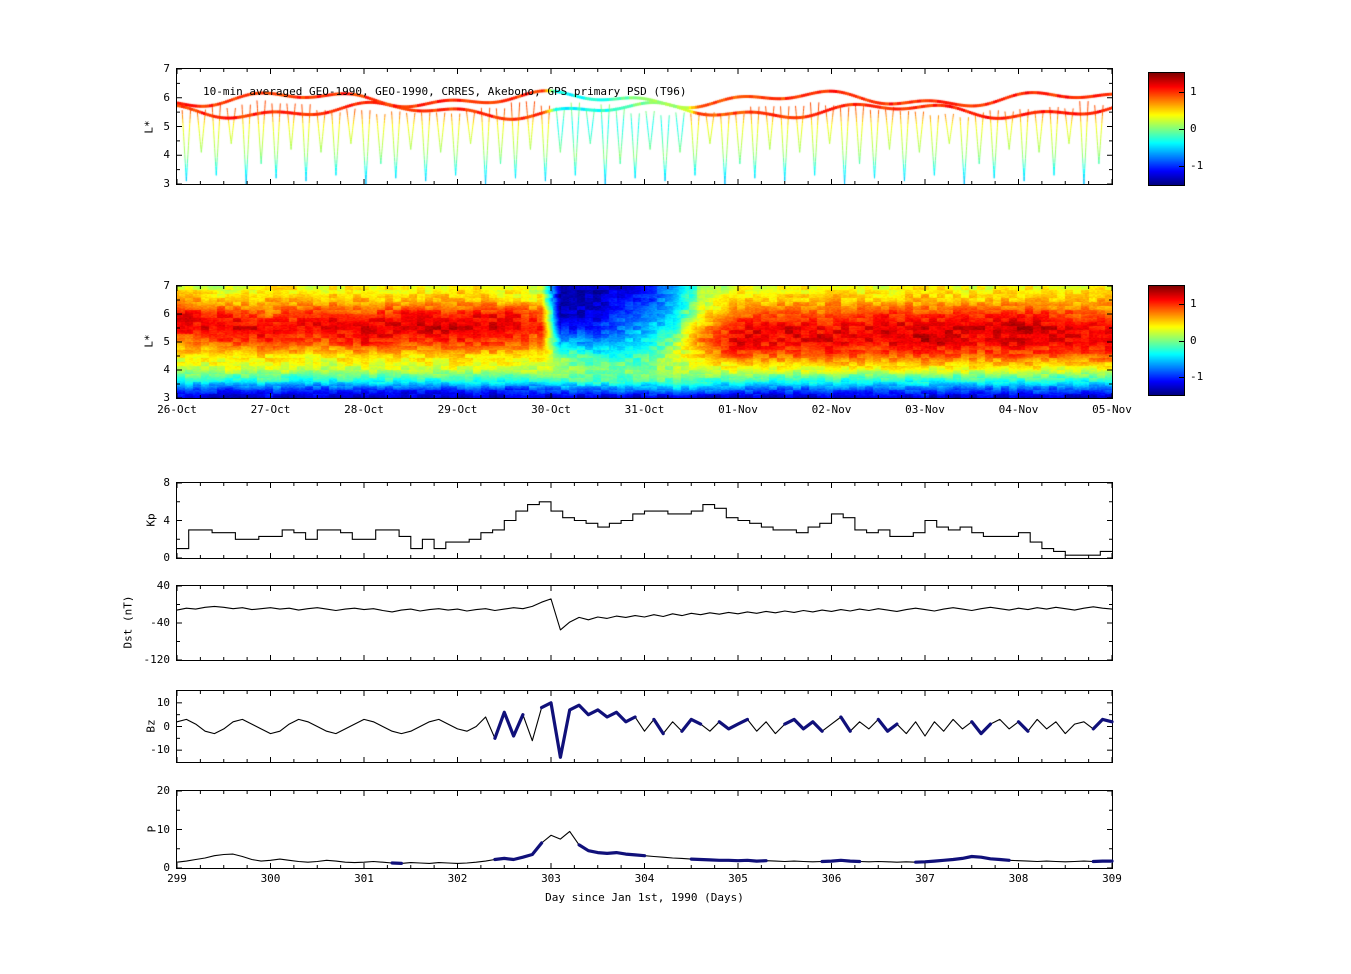 This screenshot has width=1351, height=974. What do you see at coordinates (364, 878) in the screenshot?
I see `x-tick-label-day: 301` at bounding box center [364, 878].